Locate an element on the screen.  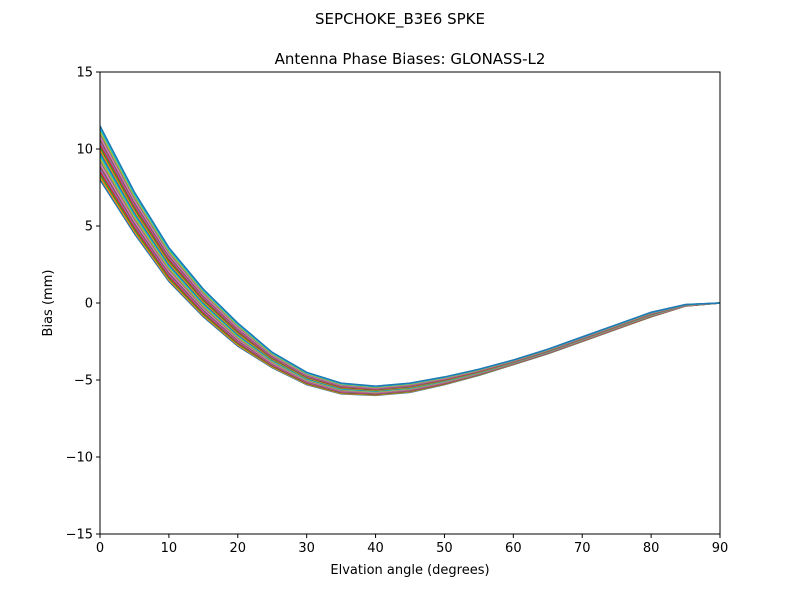
y-tick-label: −5 is located at coordinates (83, 381).